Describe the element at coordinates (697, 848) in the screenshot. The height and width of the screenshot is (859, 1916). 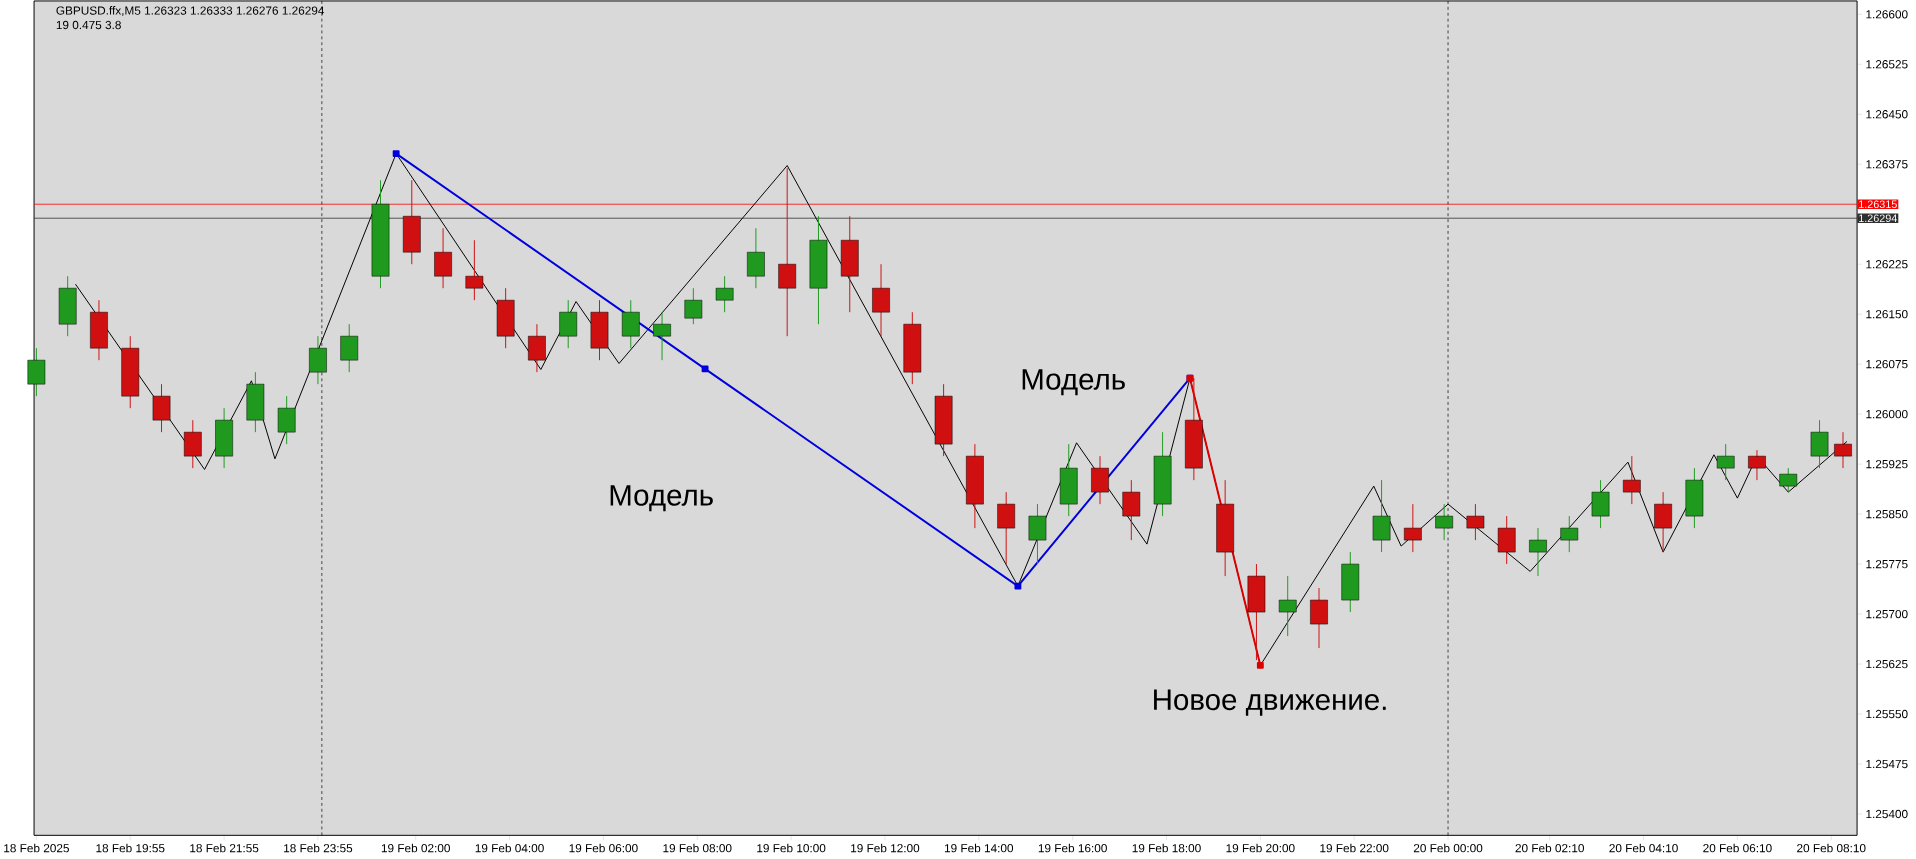
I see `x-tick-label: 19 Feb 08:00` at that location.